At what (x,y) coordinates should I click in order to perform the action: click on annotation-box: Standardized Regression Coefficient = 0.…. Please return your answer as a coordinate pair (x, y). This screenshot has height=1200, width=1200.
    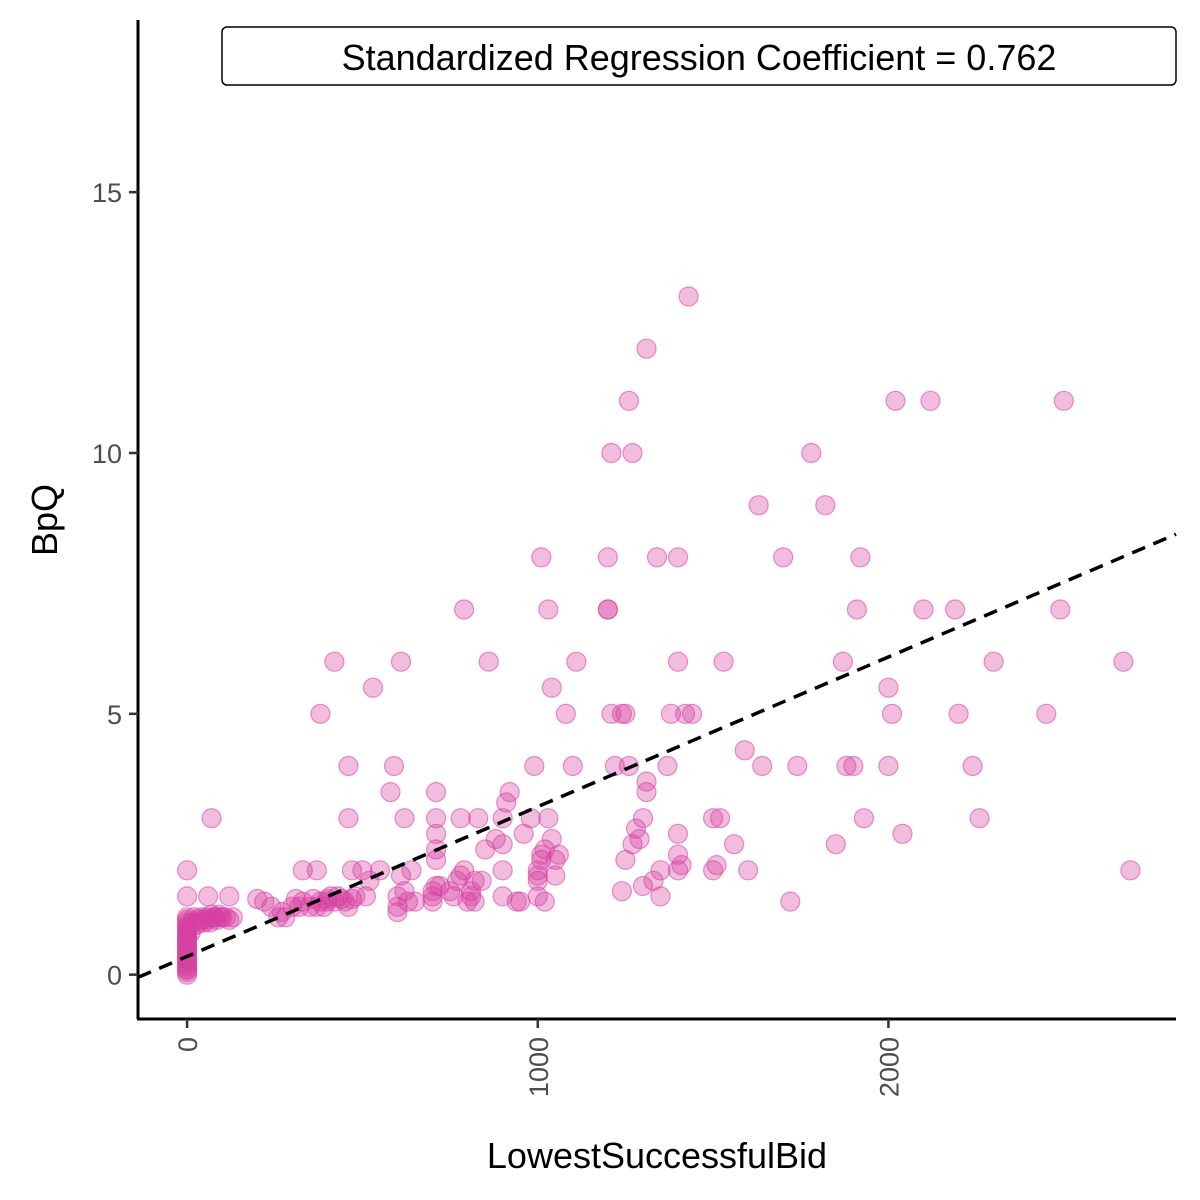
    Looking at the image, I should click on (699, 56).